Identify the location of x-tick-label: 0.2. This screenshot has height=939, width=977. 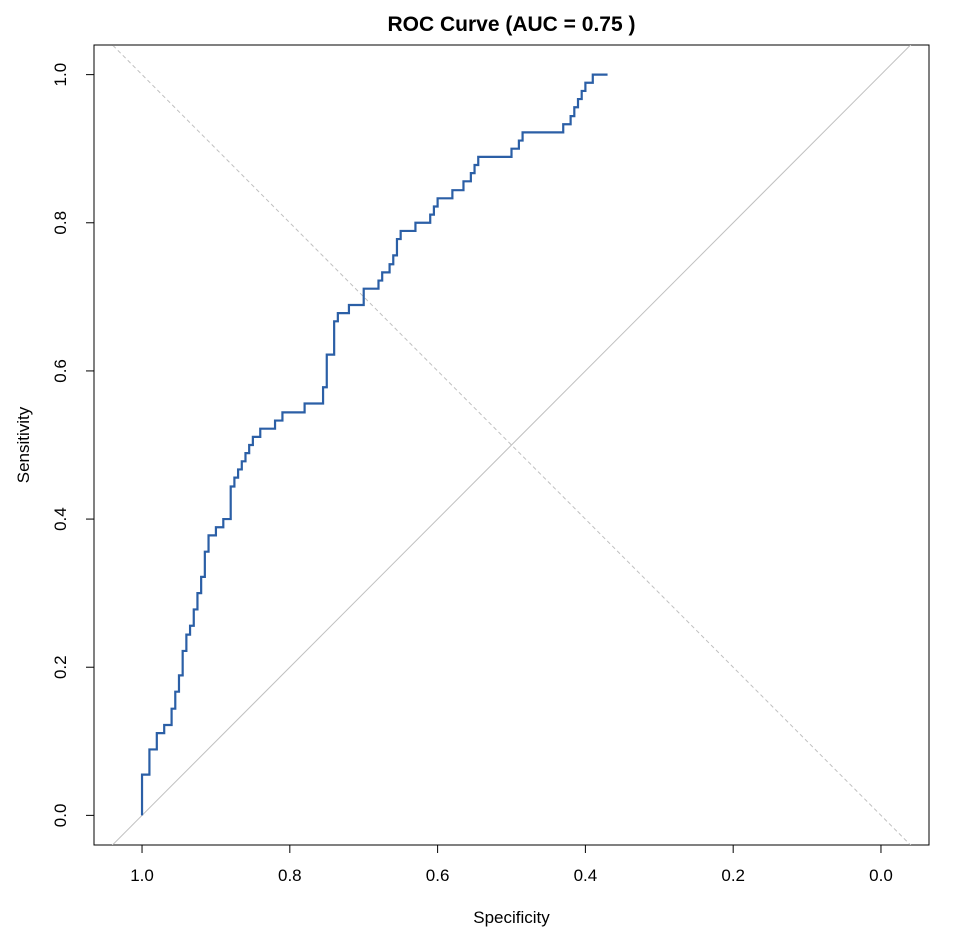
(733, 875).